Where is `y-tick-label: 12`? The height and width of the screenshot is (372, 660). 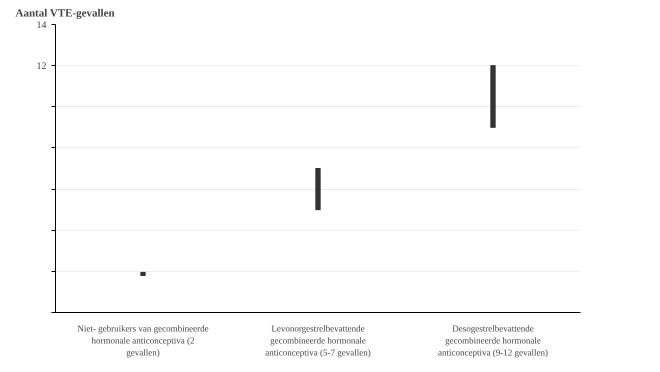
y-tick-label: 12 is located at coordinates (41, 66).